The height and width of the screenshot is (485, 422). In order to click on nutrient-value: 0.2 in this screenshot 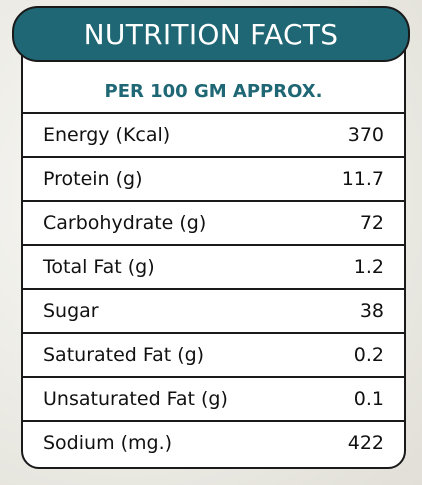, I will do `click(368, 355)`.